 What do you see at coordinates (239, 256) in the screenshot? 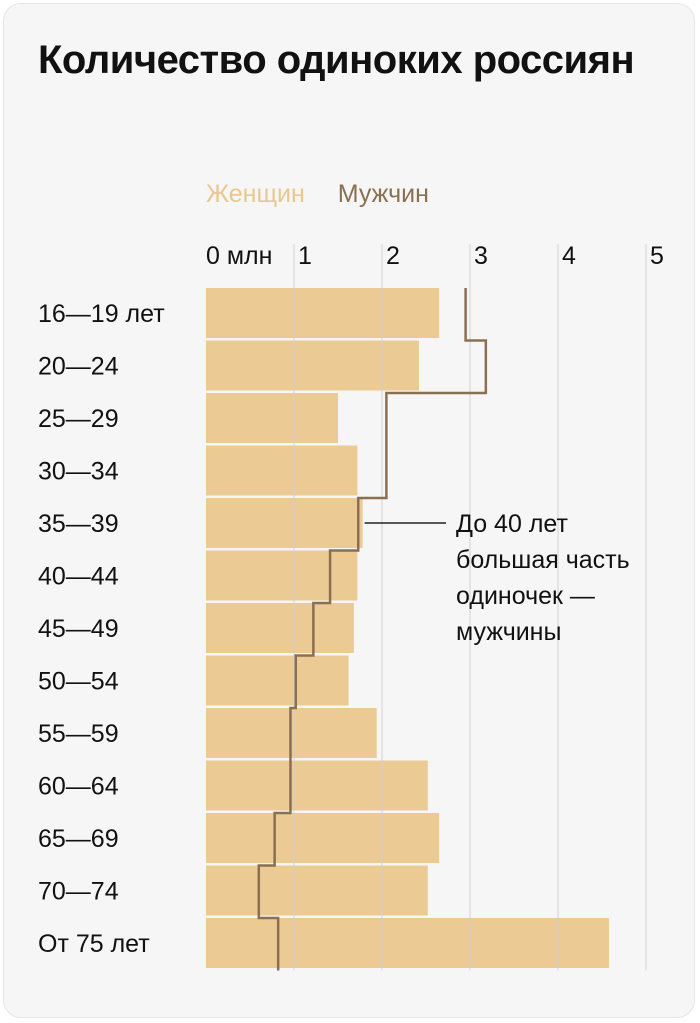
I see `x-tick-label-0: 0 млн` at bounding box center [239, 256].